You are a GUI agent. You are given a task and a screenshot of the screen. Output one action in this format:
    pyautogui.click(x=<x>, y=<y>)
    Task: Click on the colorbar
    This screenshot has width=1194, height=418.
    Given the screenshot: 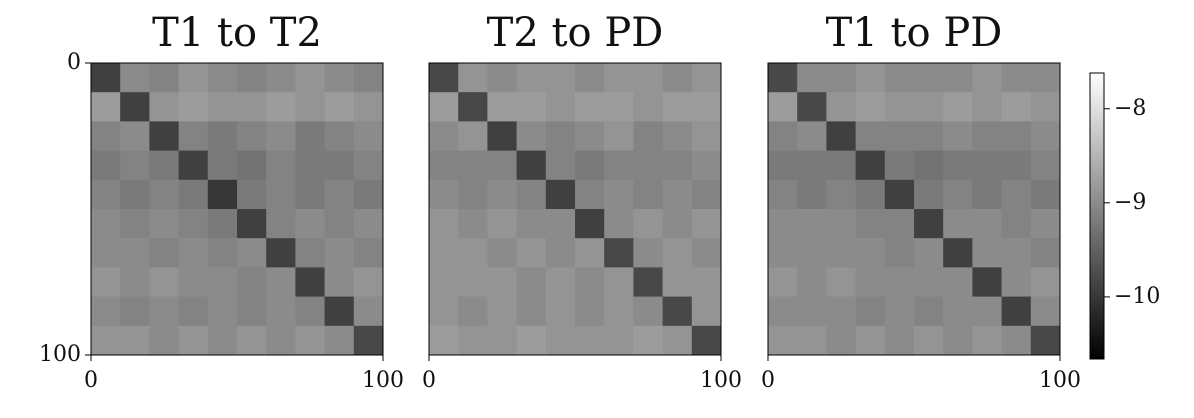 What is the action you would take?
    pyautogui.click(x=1097, y=216)
    